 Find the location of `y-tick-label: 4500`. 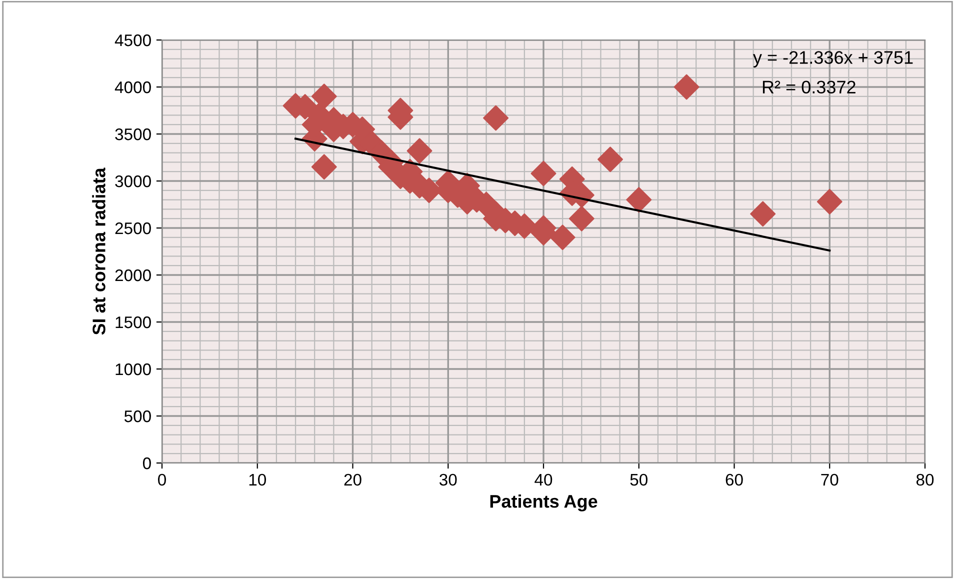

y-tick-label: 4500 is located at coordinates (132, 40).